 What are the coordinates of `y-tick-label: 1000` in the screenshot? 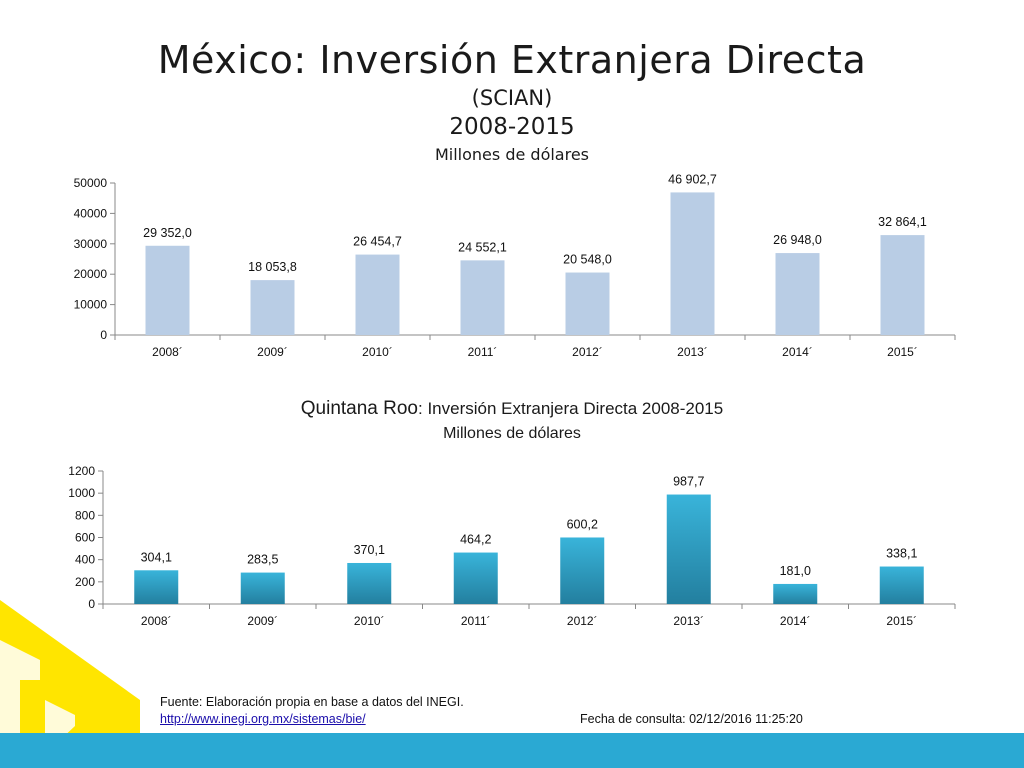 It's located at (81, 493).